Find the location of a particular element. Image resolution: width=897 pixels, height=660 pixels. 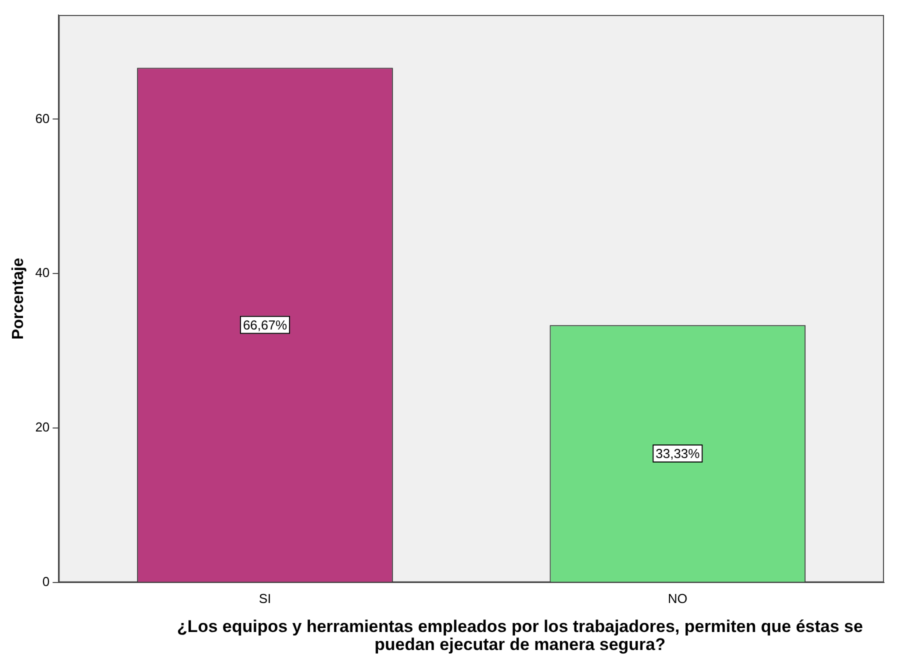

x-axis-title: ¿Los equipos y herramientas empleados por los trabajadores, permiten que éstas se puedan ejecutar de manera segura? is located at coordinates (520, 635).